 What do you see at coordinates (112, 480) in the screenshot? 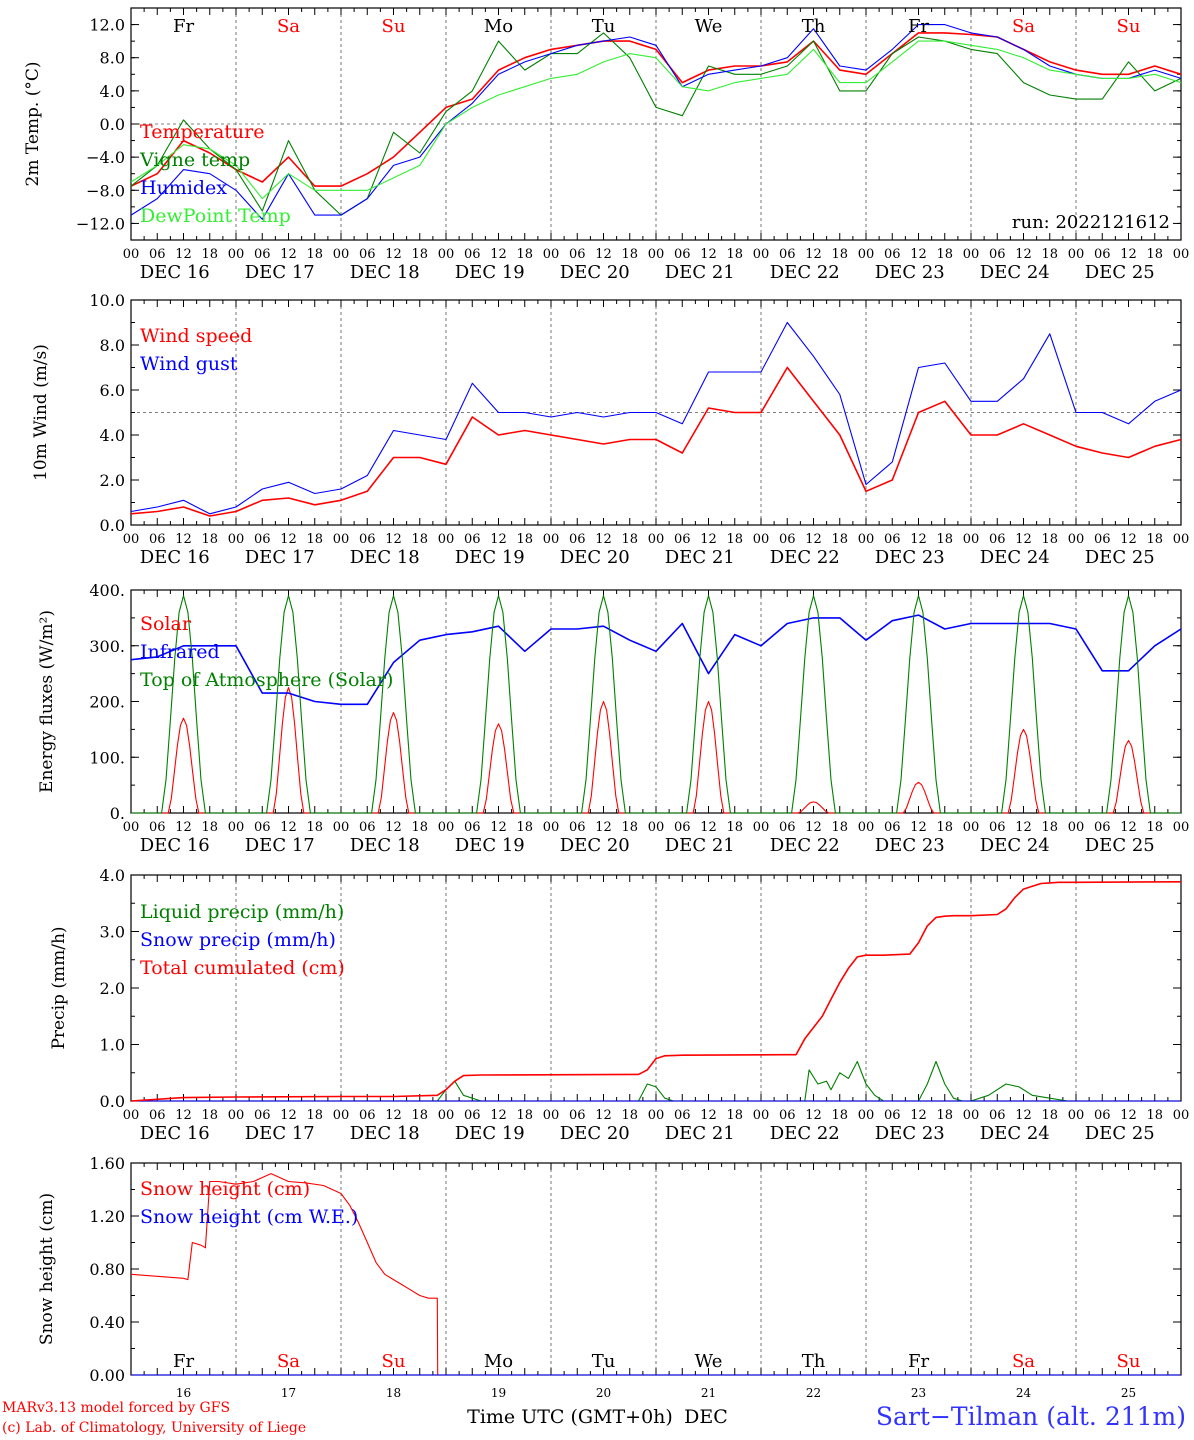
I see `y-tick-label: 2.0` at bounding box center [112, 480].